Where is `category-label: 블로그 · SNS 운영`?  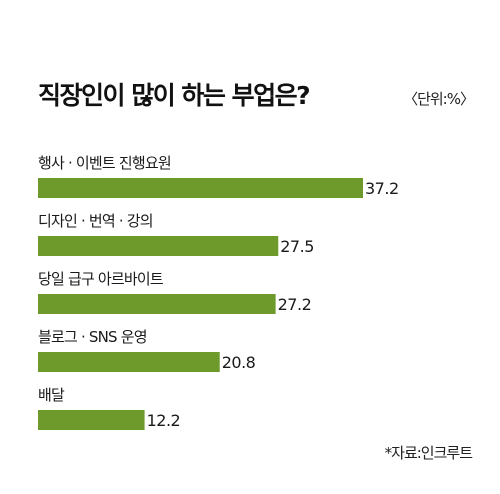 category-label: 블로그 · SNS 운영 is located at coordinates (92, 337).